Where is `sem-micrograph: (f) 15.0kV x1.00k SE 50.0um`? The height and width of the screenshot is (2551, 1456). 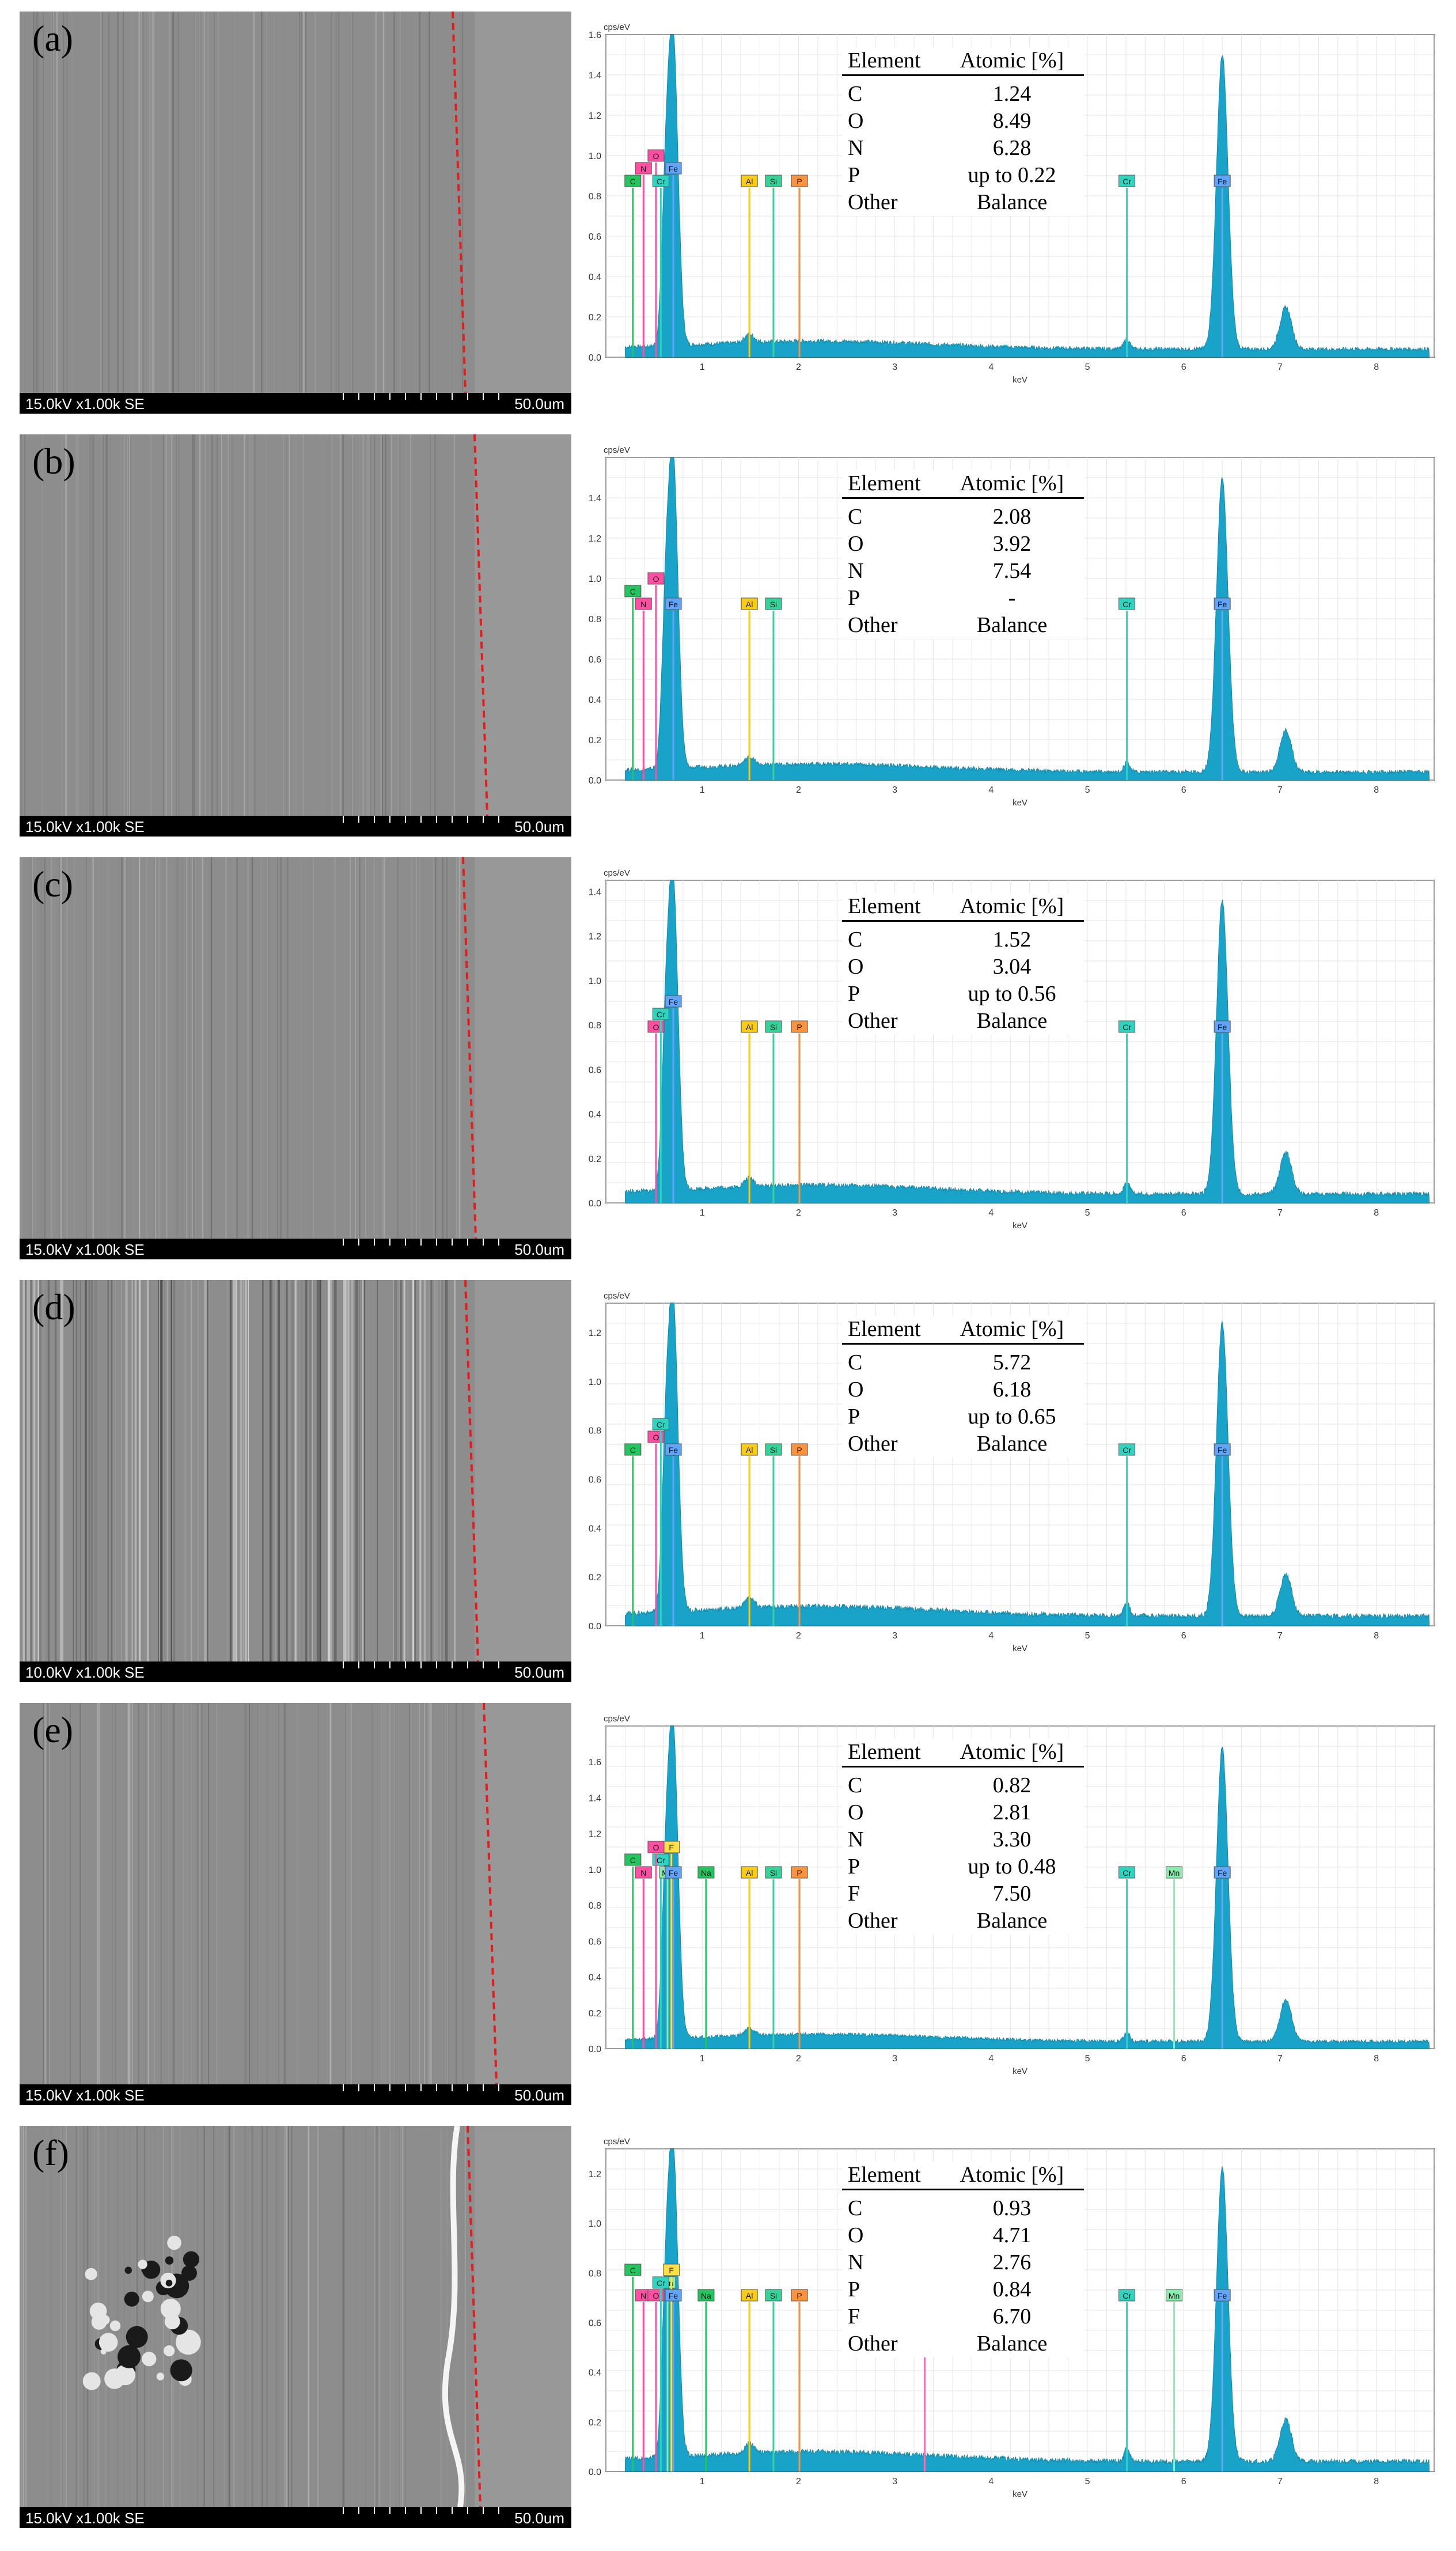 sem-micrograph: (f) 15.0kV x1.00k SE 50.0um is located at coordinates (295, 2327).